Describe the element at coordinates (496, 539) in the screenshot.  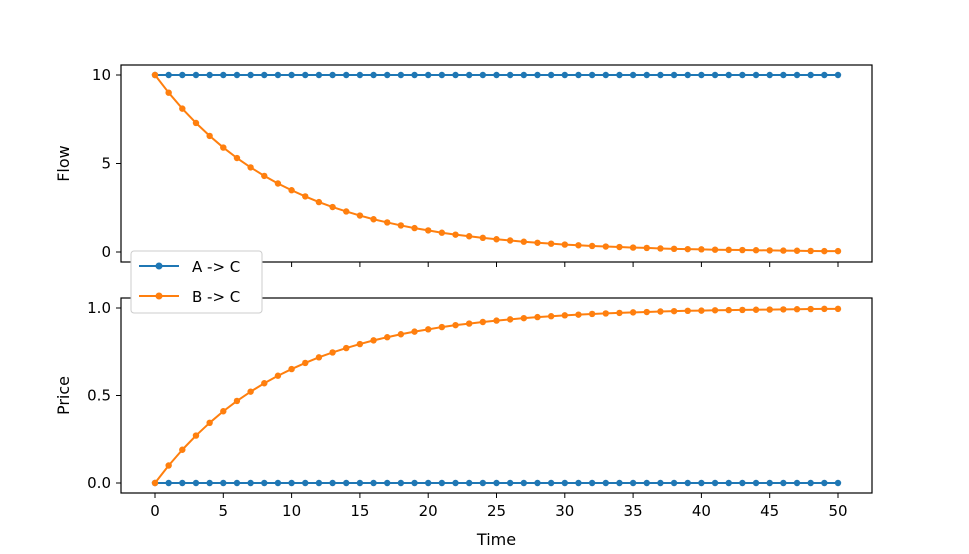
I see `x-axis-title: Time` at that location.